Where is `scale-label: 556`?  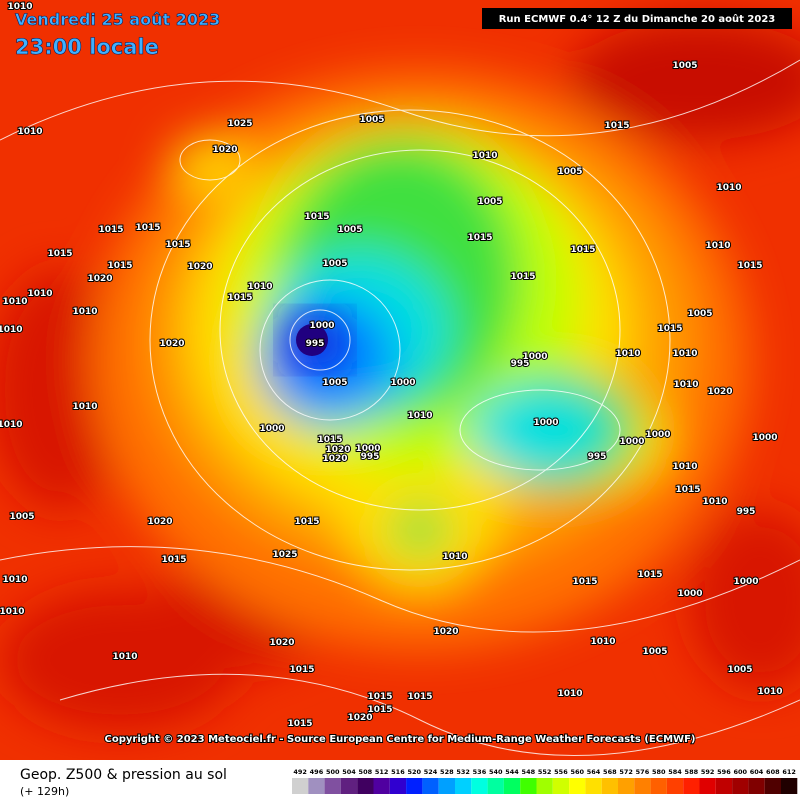 scale-label: 556 is located at coordinates (561, 772).